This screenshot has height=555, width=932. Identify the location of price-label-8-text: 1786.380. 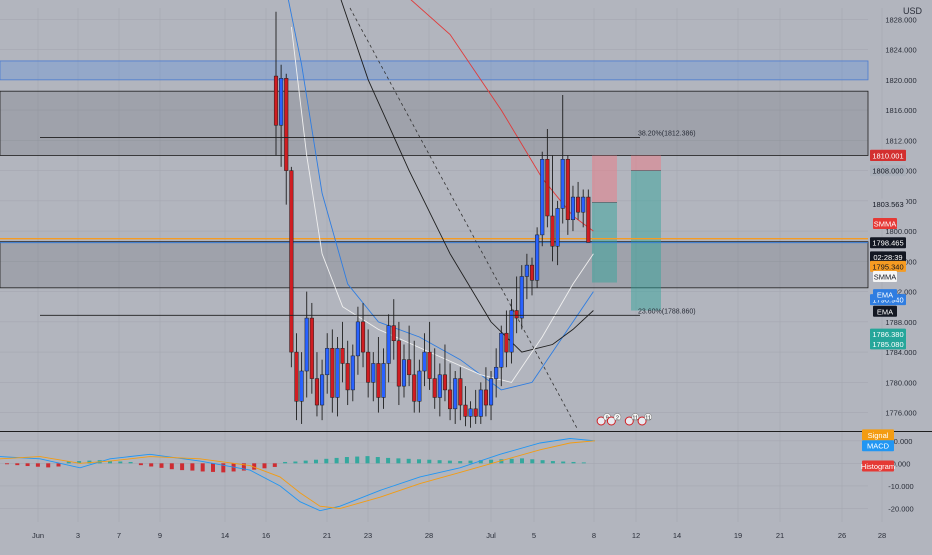
(887, 334).